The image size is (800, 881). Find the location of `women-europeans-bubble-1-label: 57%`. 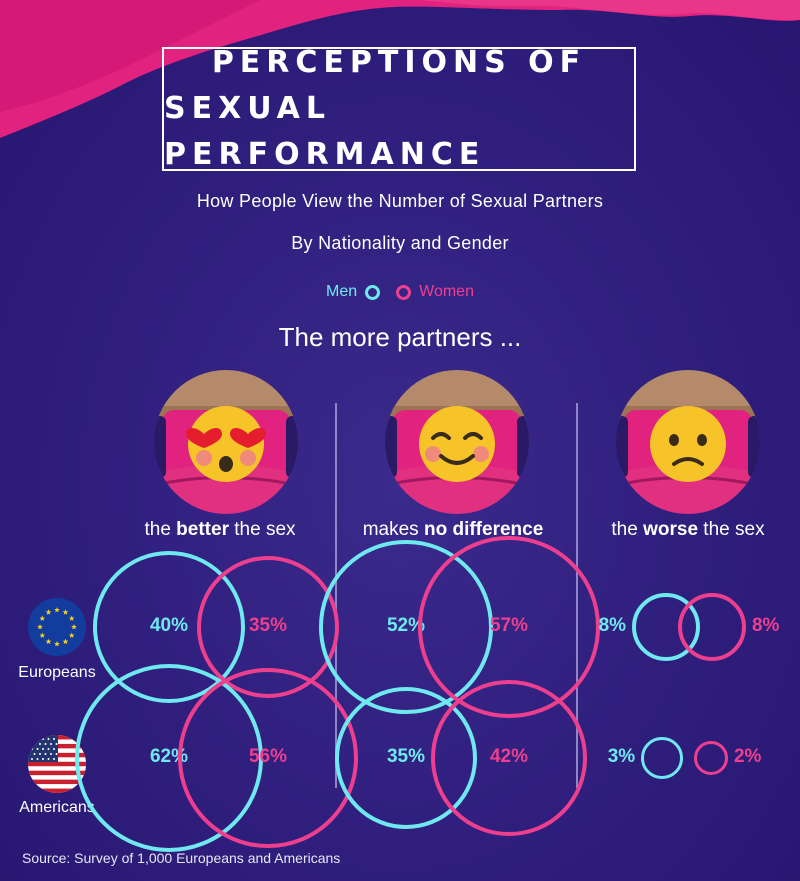

women-europeans-bubble-1-label: 57% is located at coordinates (509, 625).